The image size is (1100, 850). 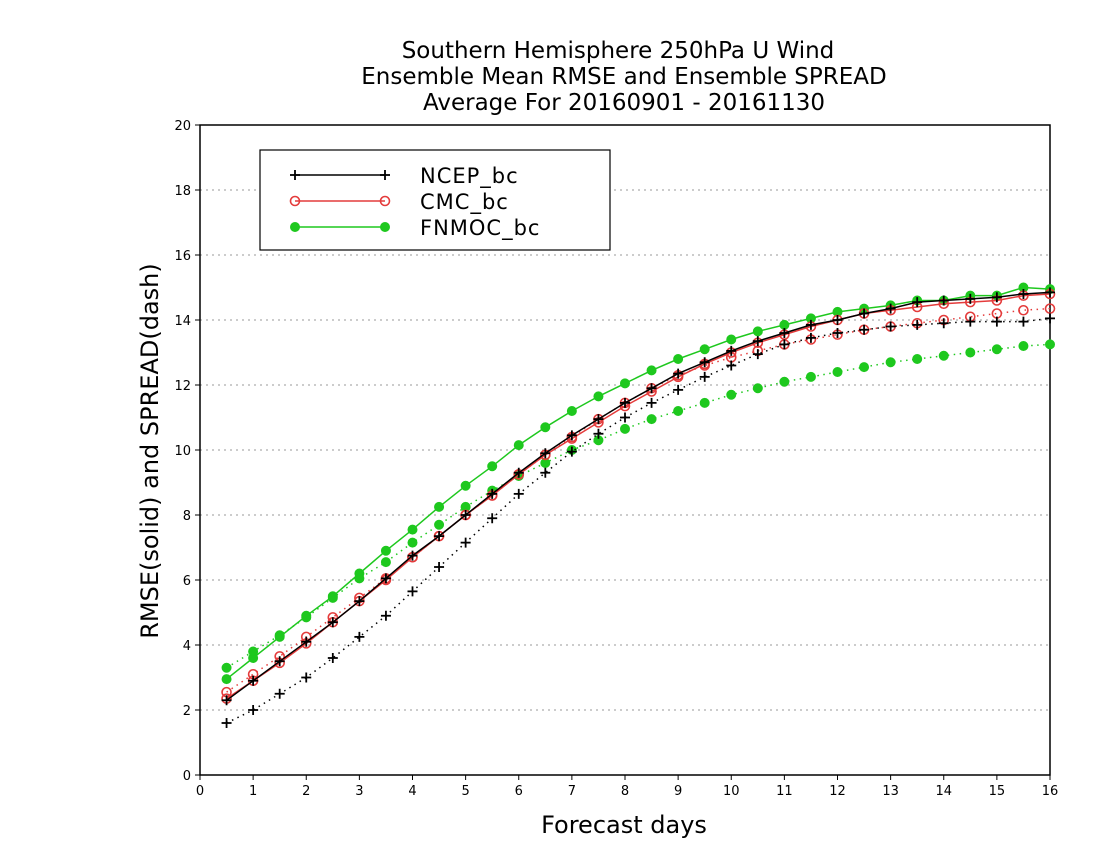 What do you see at coordinates (469, 176) in the screenshot?
I see `legend-label: NCEP_bc` at bounding box center [469, 176].